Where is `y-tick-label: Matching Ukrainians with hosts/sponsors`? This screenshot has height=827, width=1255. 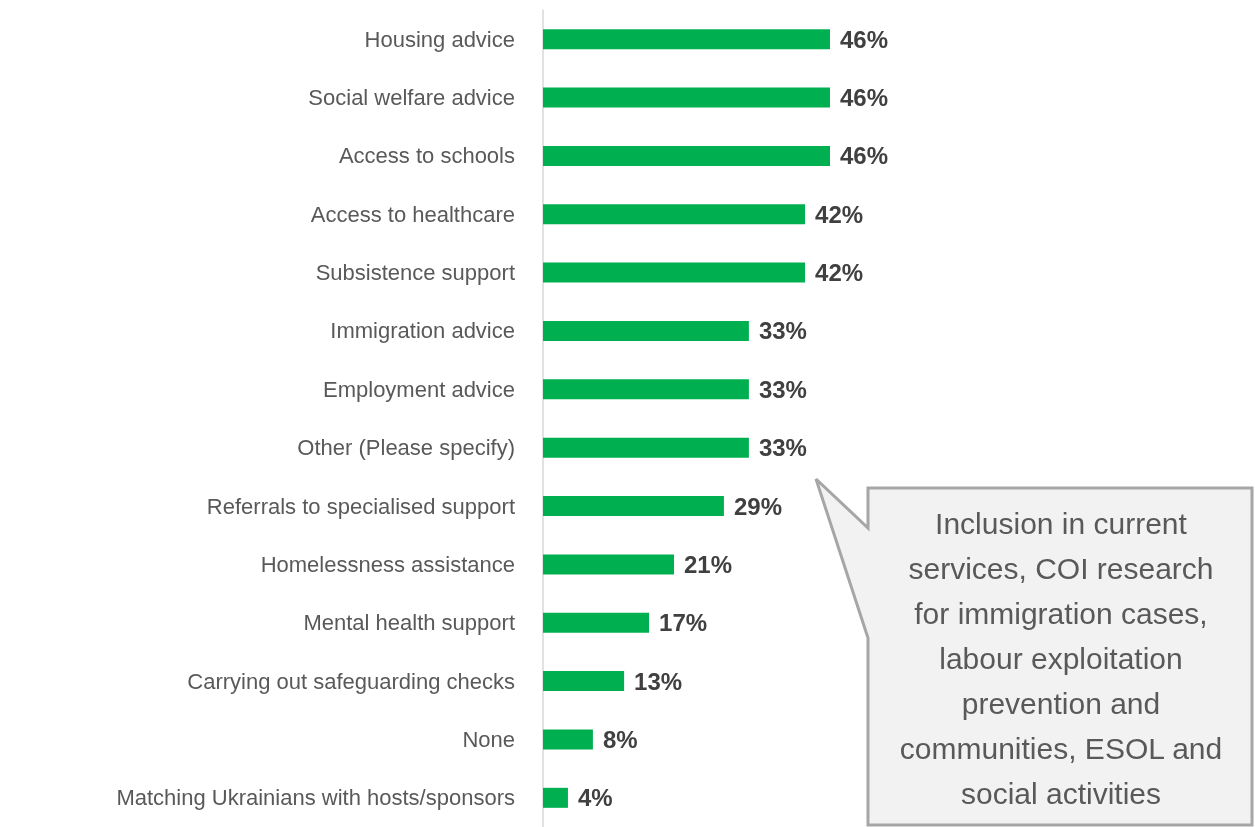
y-tick-label: Matching Ukrainians with hosts/sponsors is located at coordinates (315, 798).